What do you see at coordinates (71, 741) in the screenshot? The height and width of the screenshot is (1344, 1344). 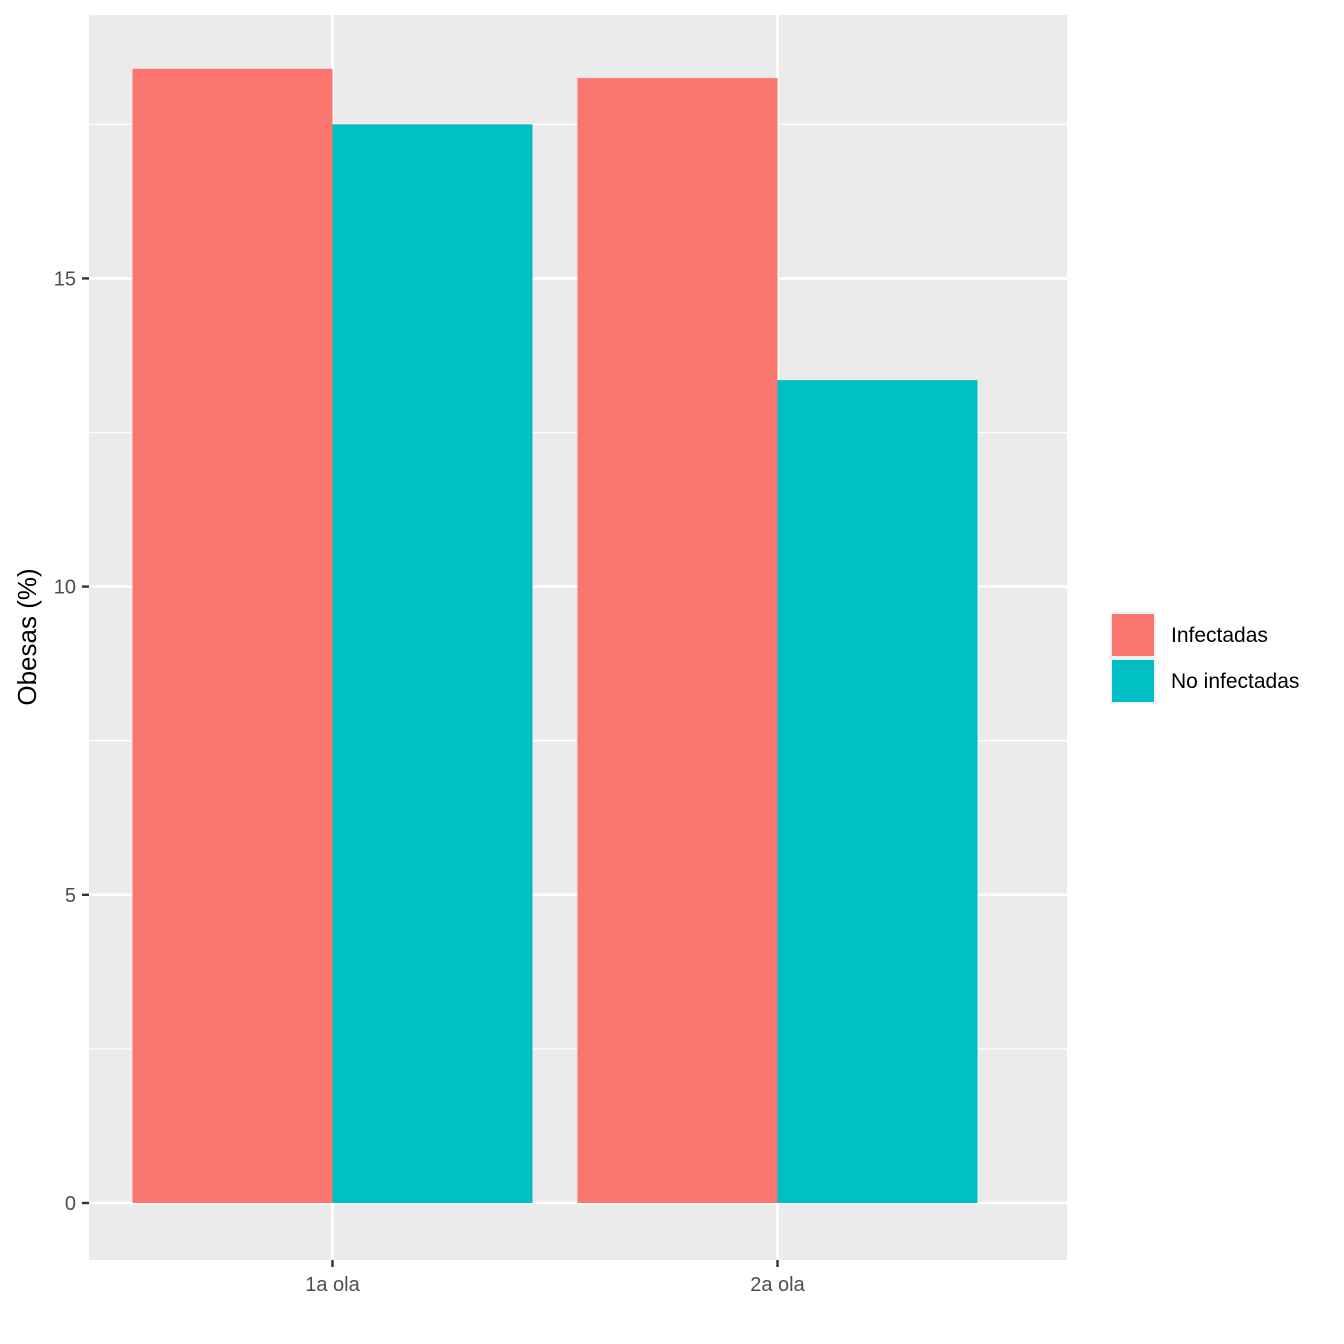 I see `y-axis: 0 5 10 15` at bounding box center [71, 741].